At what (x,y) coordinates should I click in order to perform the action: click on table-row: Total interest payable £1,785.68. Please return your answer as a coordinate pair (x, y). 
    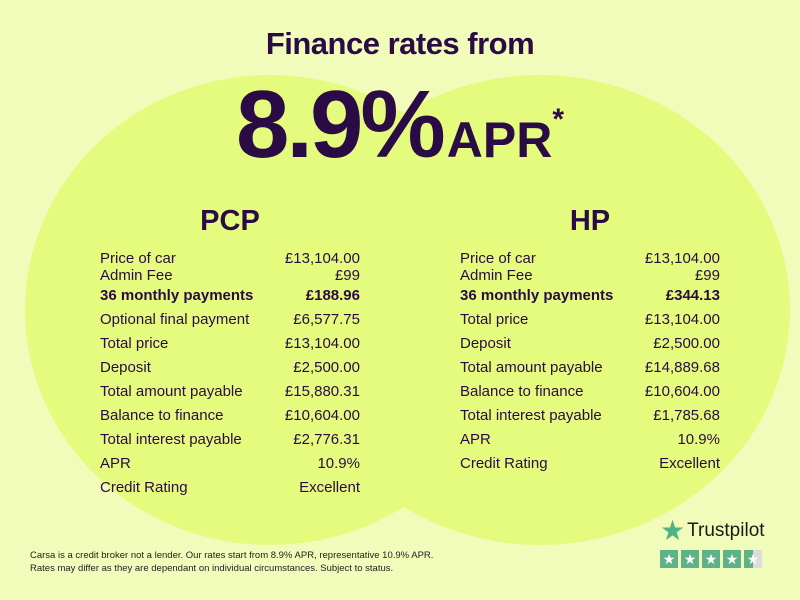
    Looking at the image, I should click on (590, 416).